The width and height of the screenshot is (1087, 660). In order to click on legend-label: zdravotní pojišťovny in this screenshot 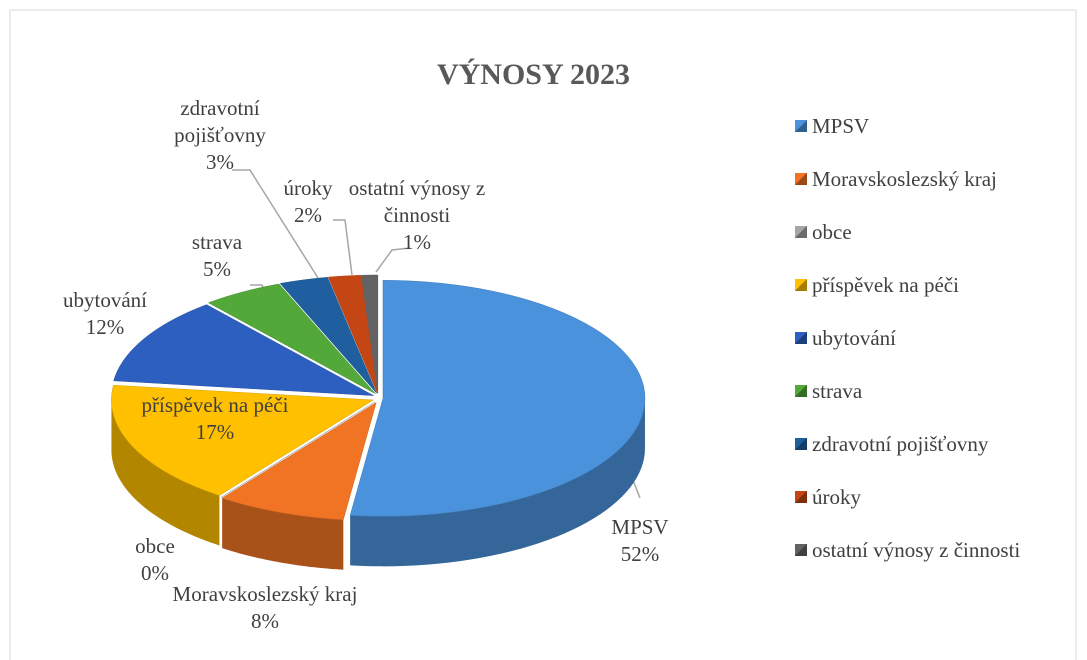, I will do `click(900, 444)`.